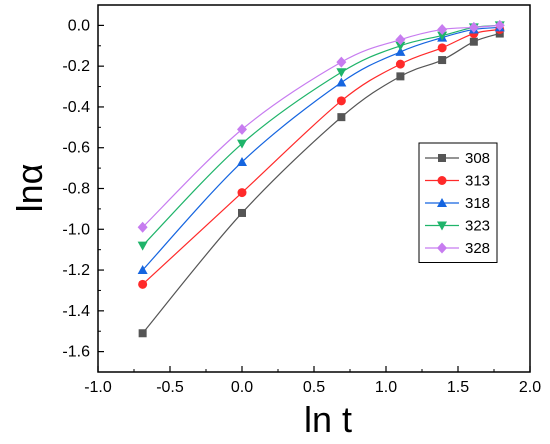 This screenshot has width=550, height=444. What do you see at coordinates (530, 387) in the screenshot?
I see `x-tick-label: 2.0` at bounding box center [530, 387].